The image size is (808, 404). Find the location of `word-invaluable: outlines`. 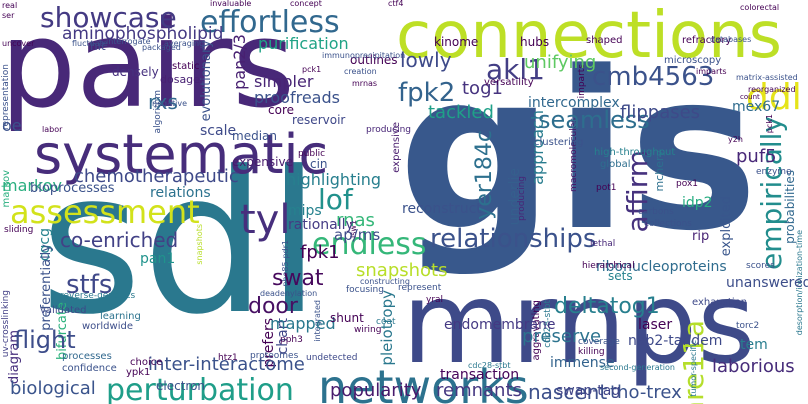

word-invaluable: outlines is located at coordinates (374, 60).